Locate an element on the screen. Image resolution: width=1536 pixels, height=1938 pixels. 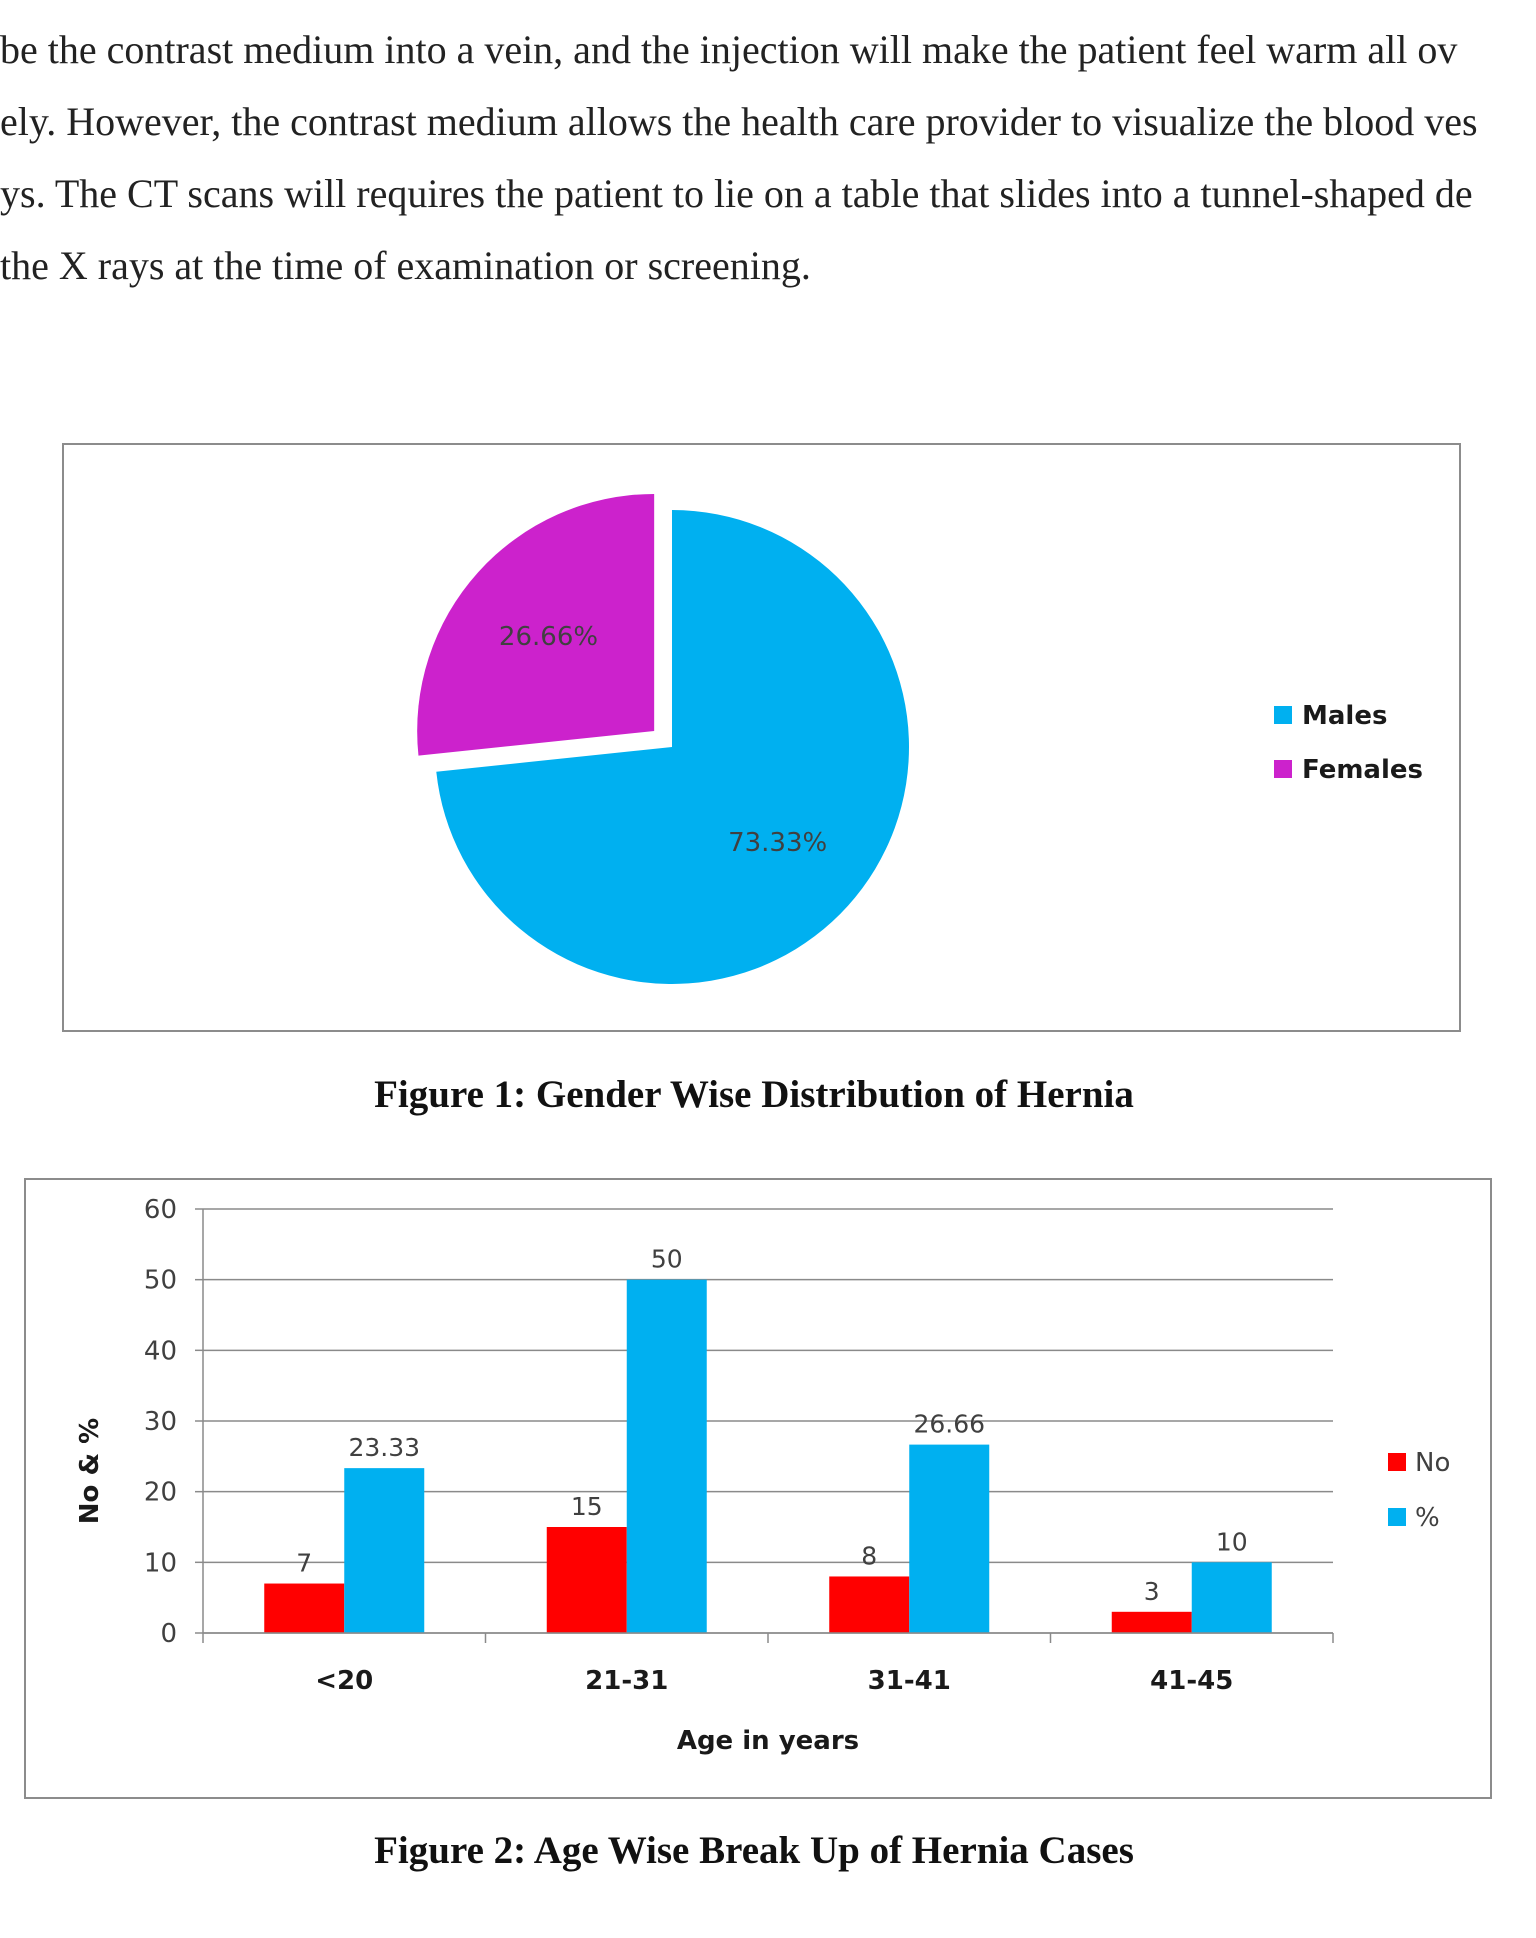
legend-swatch-males is located at coordinates (1283, 715).